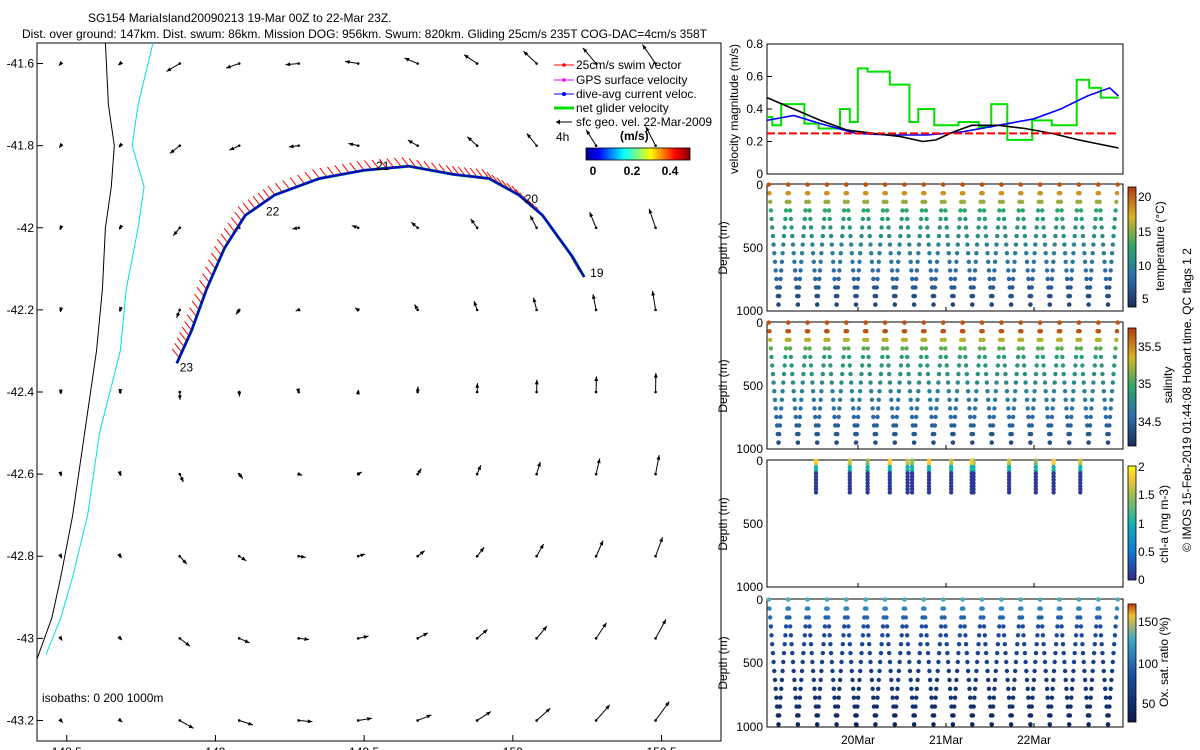 The height and width of the screenshot is (750, 1200). Describe the element at coordinates (187, 367) in the screenshot. I see `track-day-label: 23` at that location.